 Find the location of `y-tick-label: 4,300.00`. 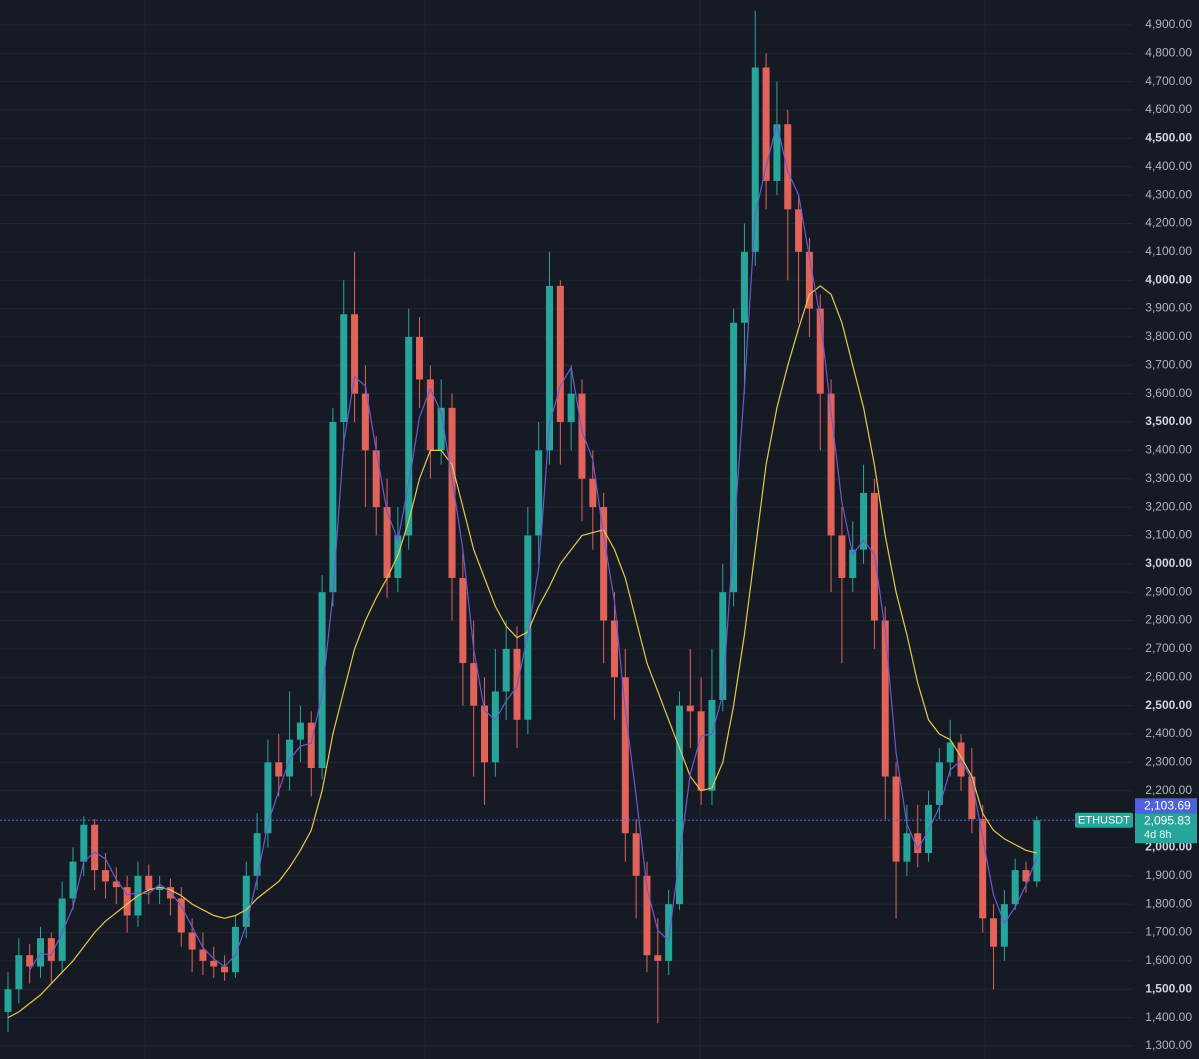

y-tick-label: 4,300.00 is located at coordinates (1168, 194).